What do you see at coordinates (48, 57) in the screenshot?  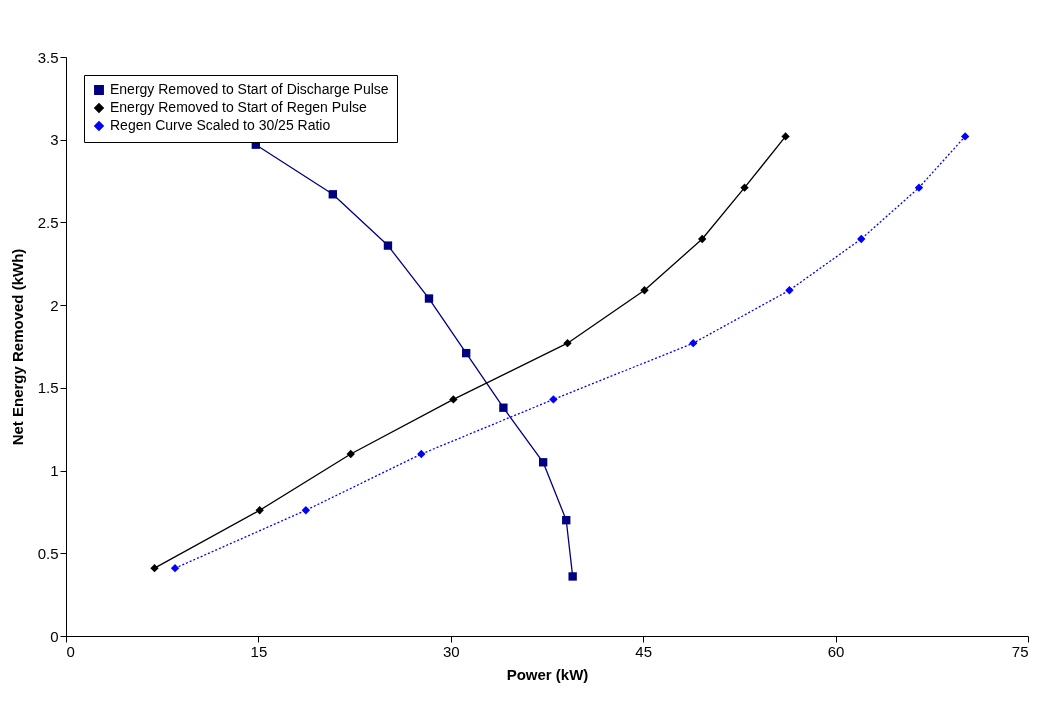 I see `y-tick-label: 3.5` at bounding box center [48, 57].